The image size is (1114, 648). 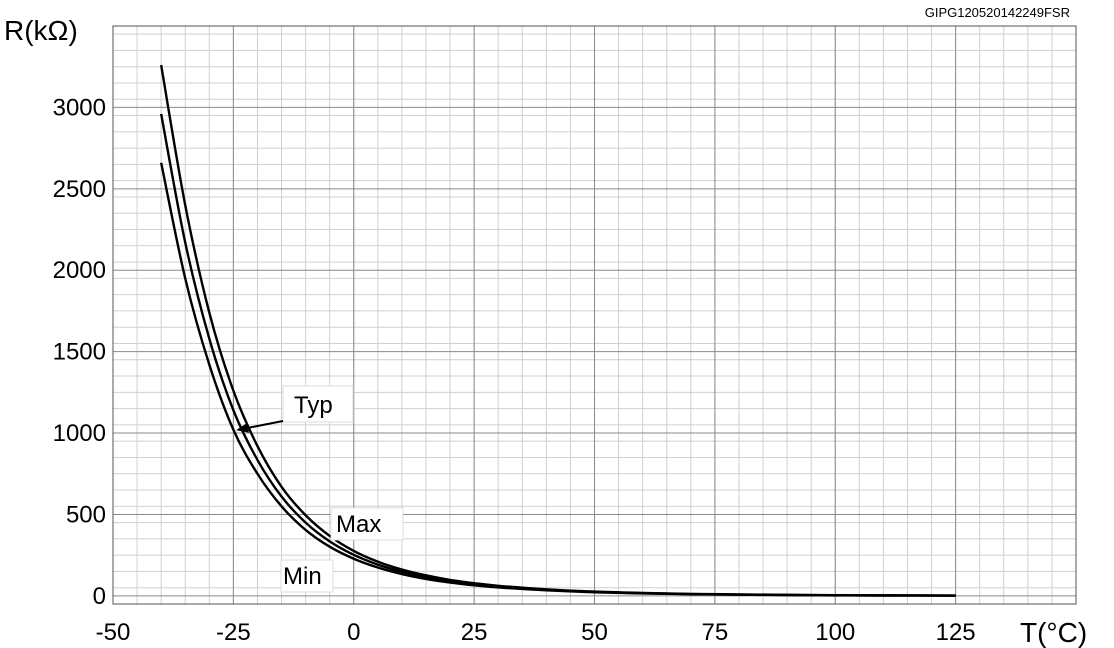 I want to click on x-tick-label: -25, so click(x=233, y=632).